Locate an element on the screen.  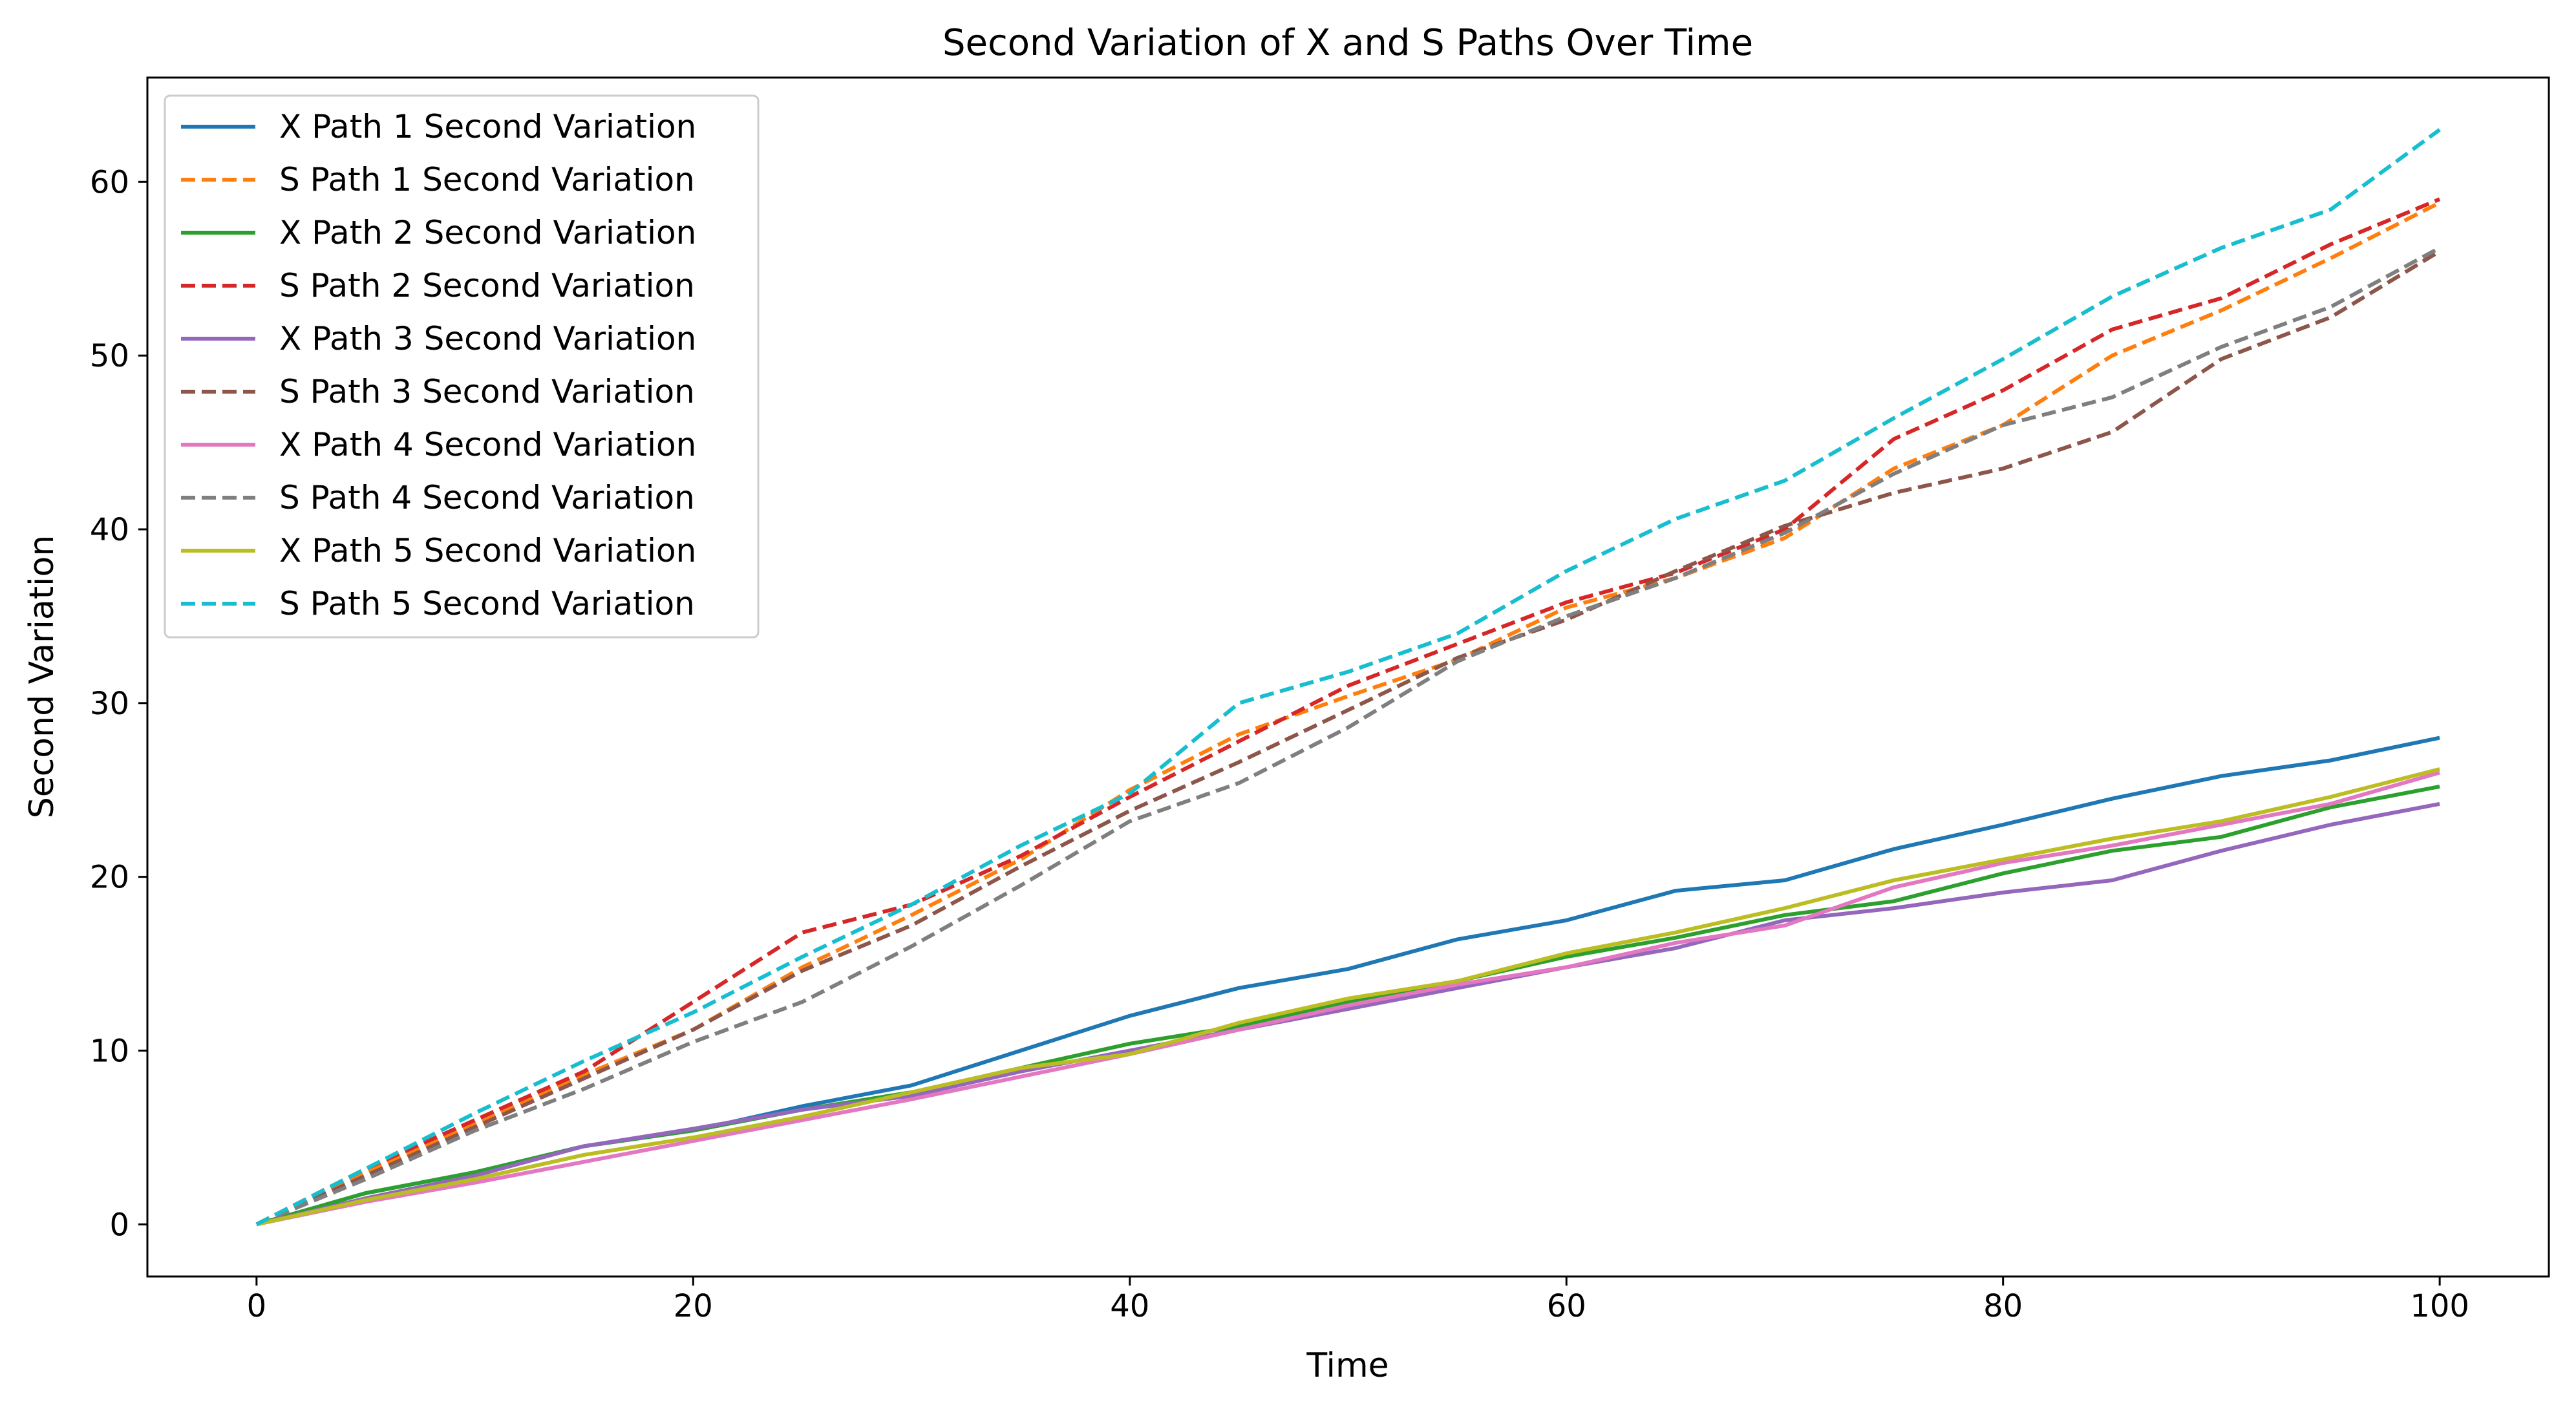
x-tick-label: 100 is located at coordinates (2439, 1306).